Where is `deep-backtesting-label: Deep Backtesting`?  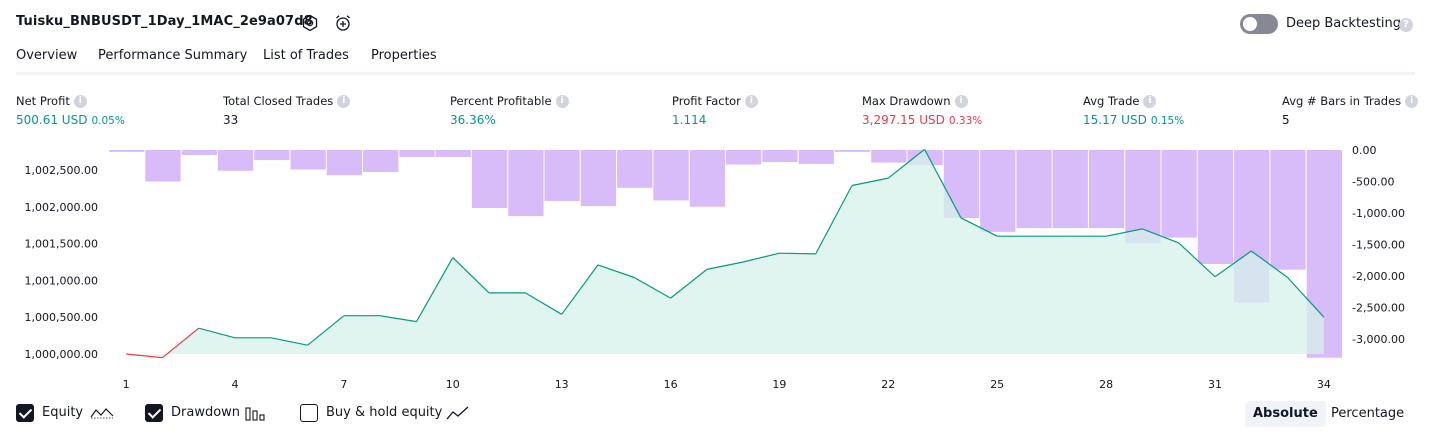 deep-backtesting-label: Deep Backtesting is located at coordinates (1344, 23).